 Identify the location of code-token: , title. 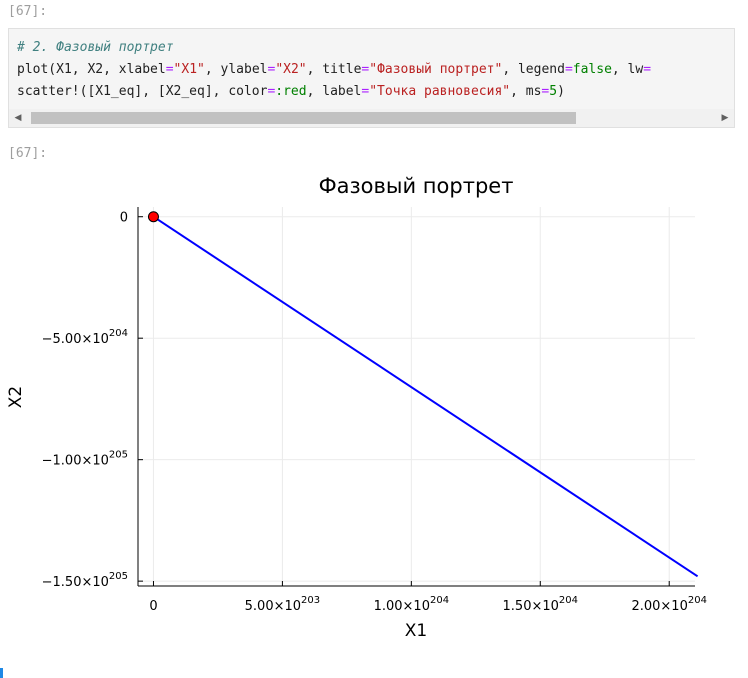
(334, 69).